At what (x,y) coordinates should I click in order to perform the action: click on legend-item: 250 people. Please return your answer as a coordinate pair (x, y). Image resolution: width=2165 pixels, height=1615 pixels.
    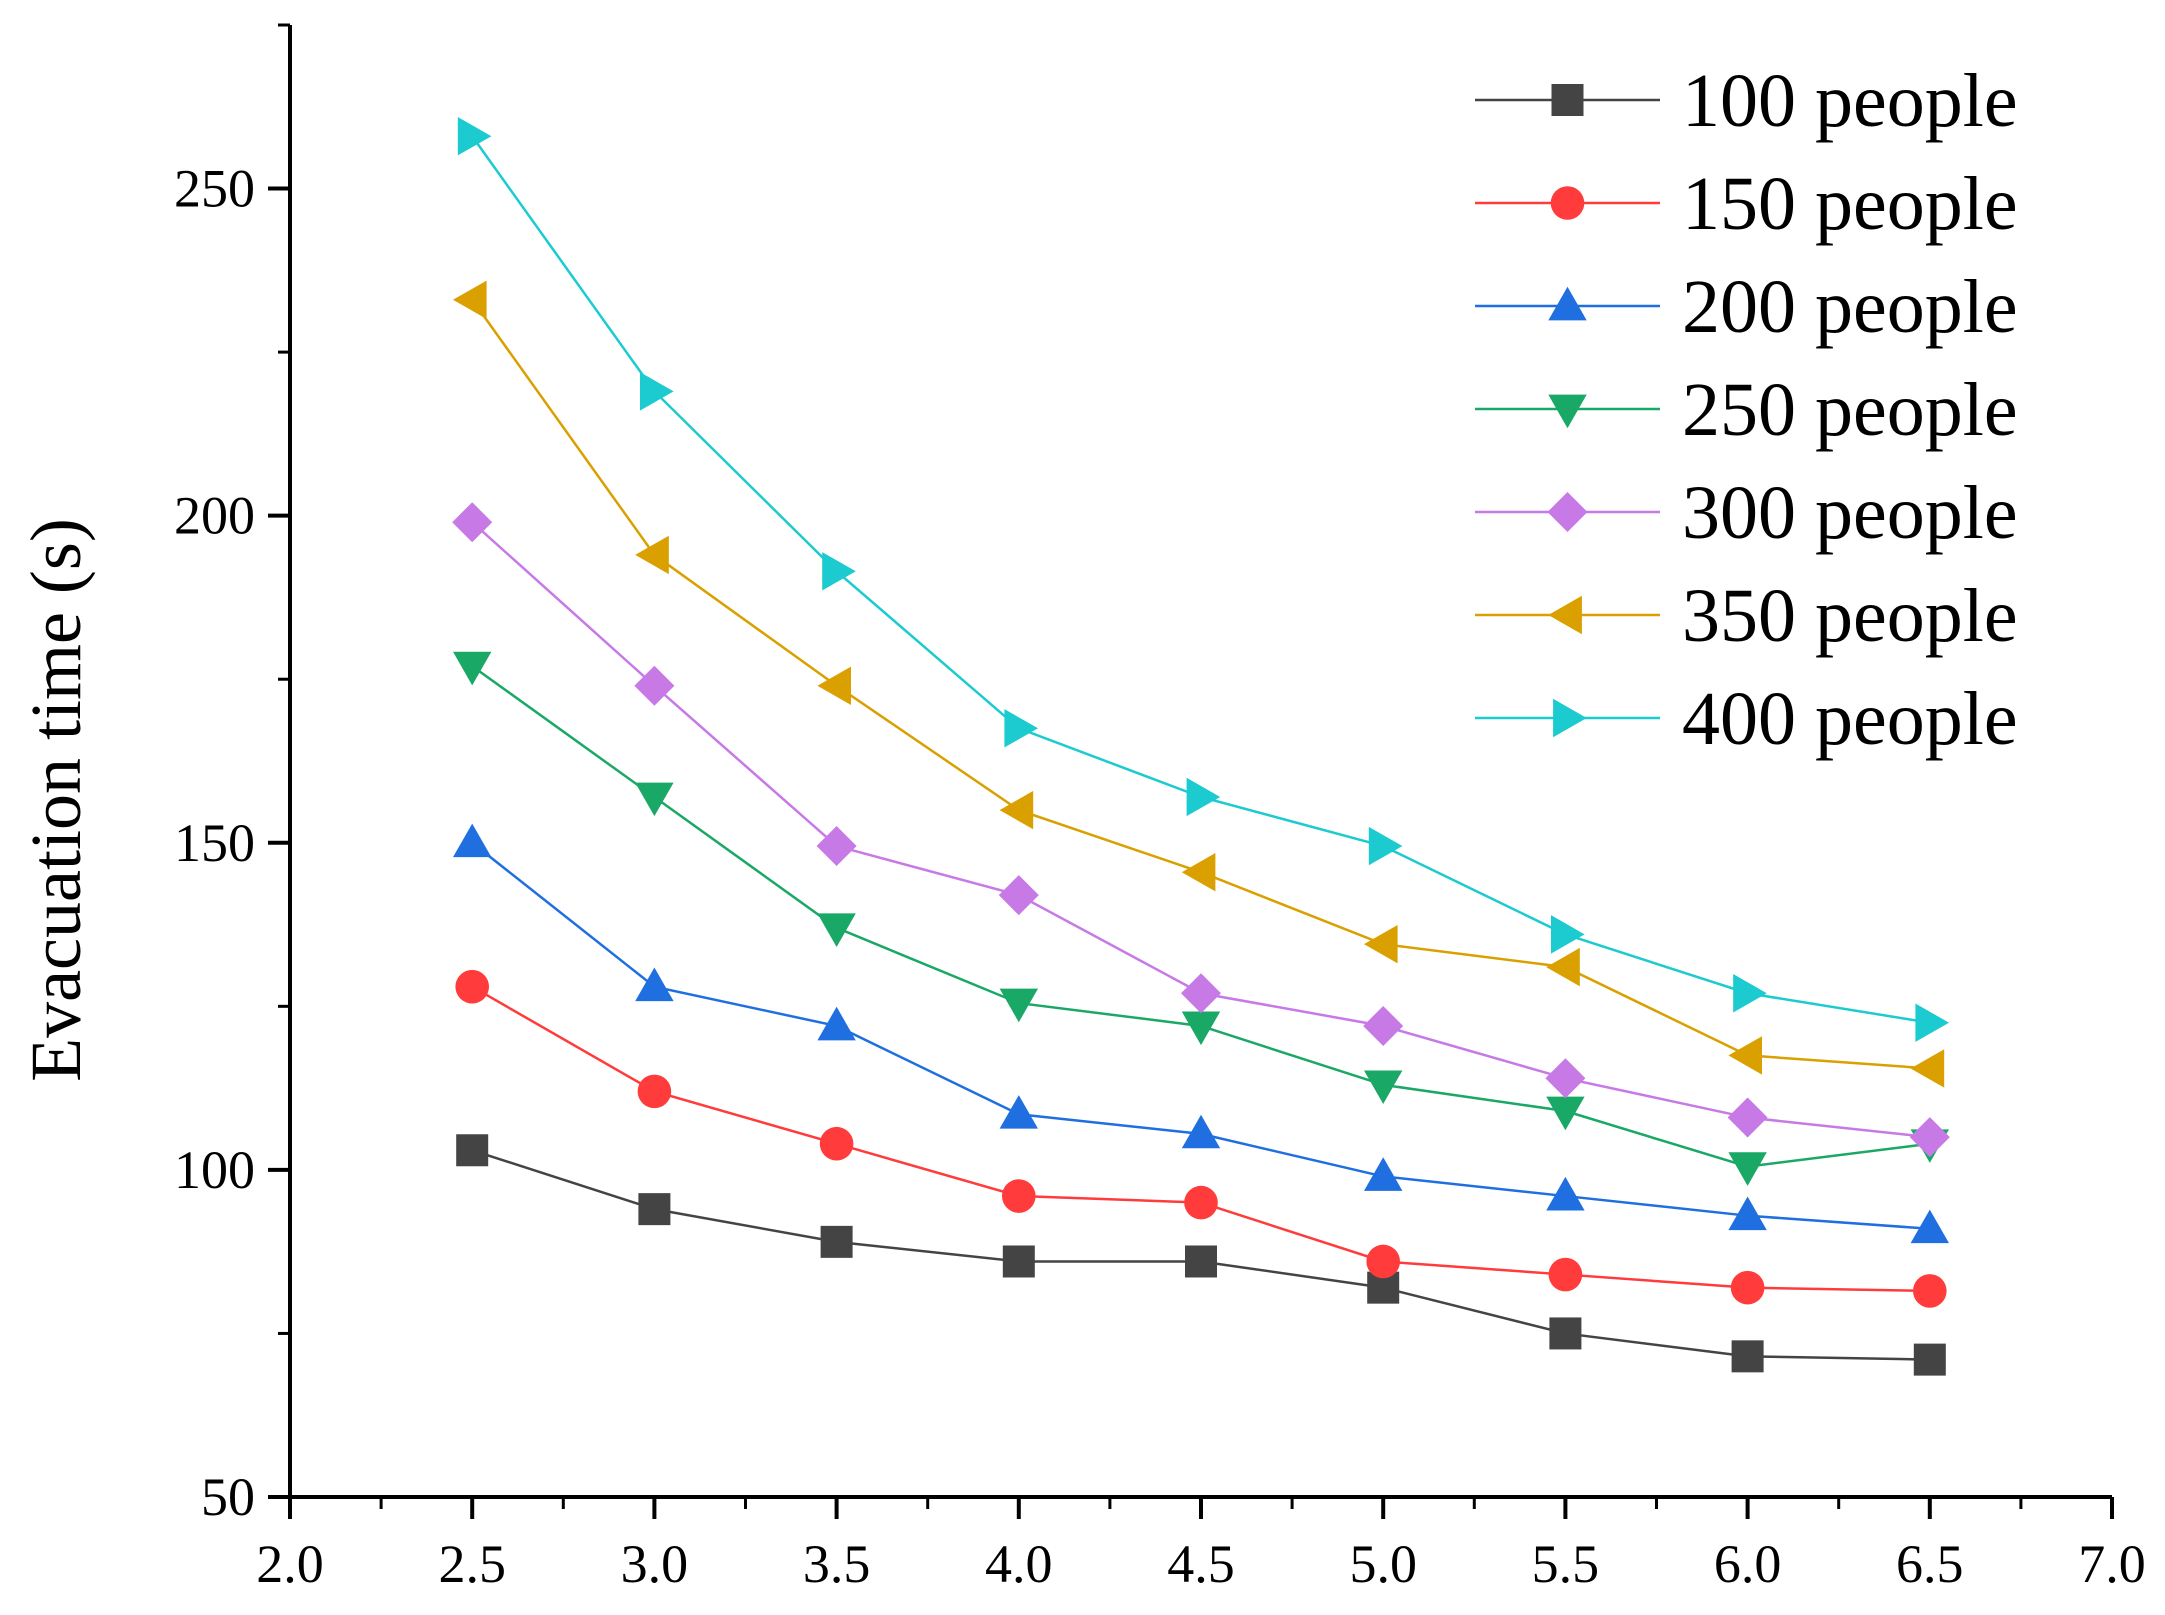
    Looking at the image, I should click on (1746, 410).